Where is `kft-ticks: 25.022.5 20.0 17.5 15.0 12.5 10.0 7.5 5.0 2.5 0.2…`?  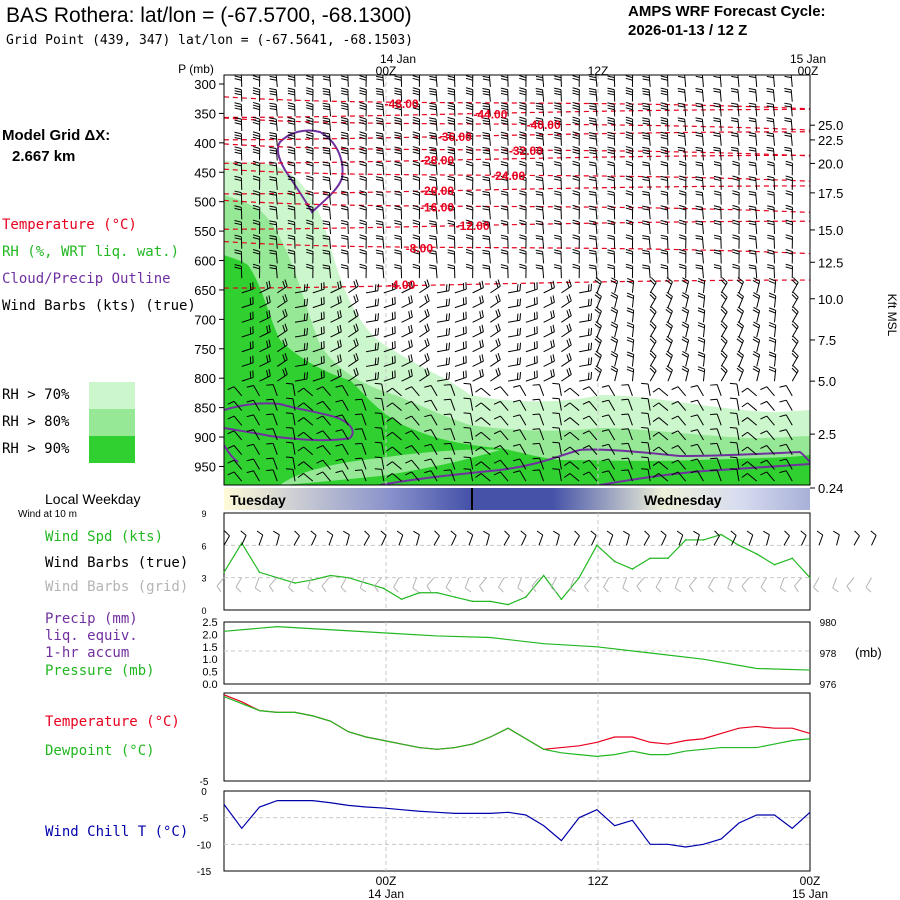 kft-ticks: 25.022.5 20.0 17.5 15.0 12.5 10.0 7.5 5.0 2.5 0.2… is located at coordinates (826, 307).